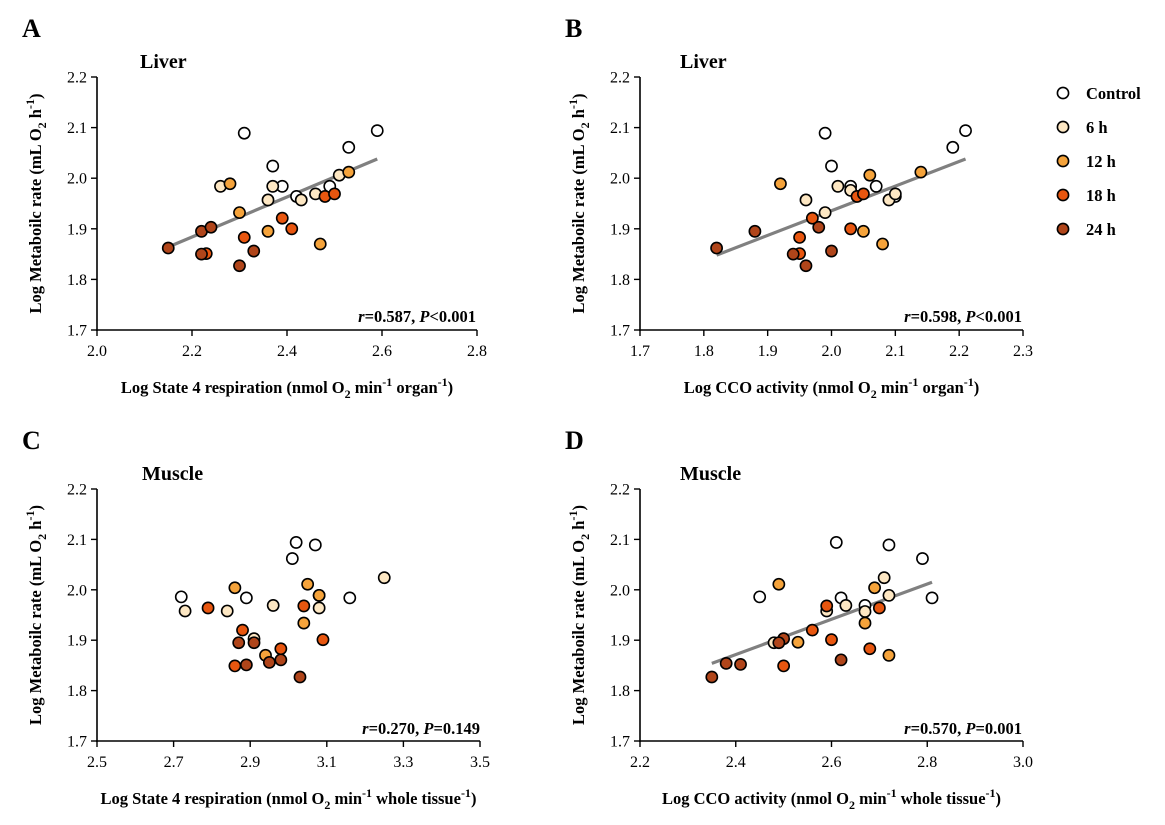 Image resolution: width=1165 pixels, height=825 pixels. What do you see at coordinates (704, 351) in the screenshot?
I see `x-tick-label: 1.8` at bounding box center [704, 351].